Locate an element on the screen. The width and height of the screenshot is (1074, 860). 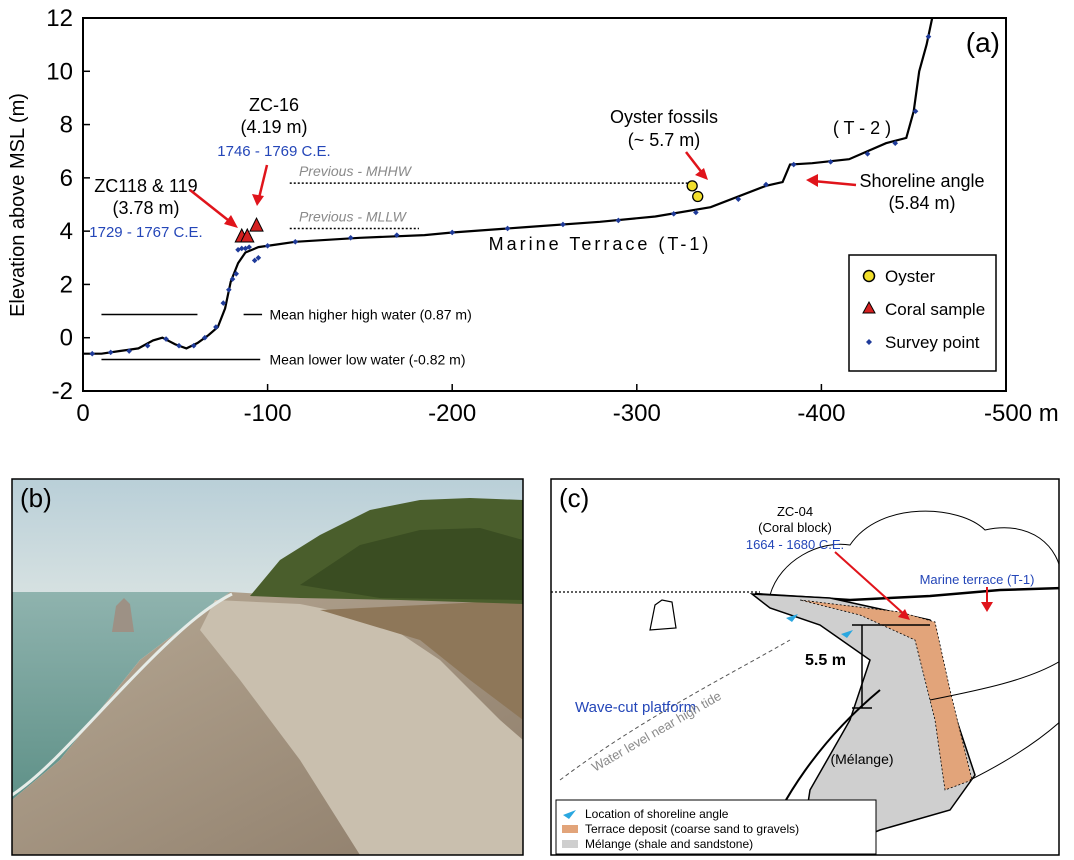
zc16-title: ZC-16 is located at coordinates (274, 105).